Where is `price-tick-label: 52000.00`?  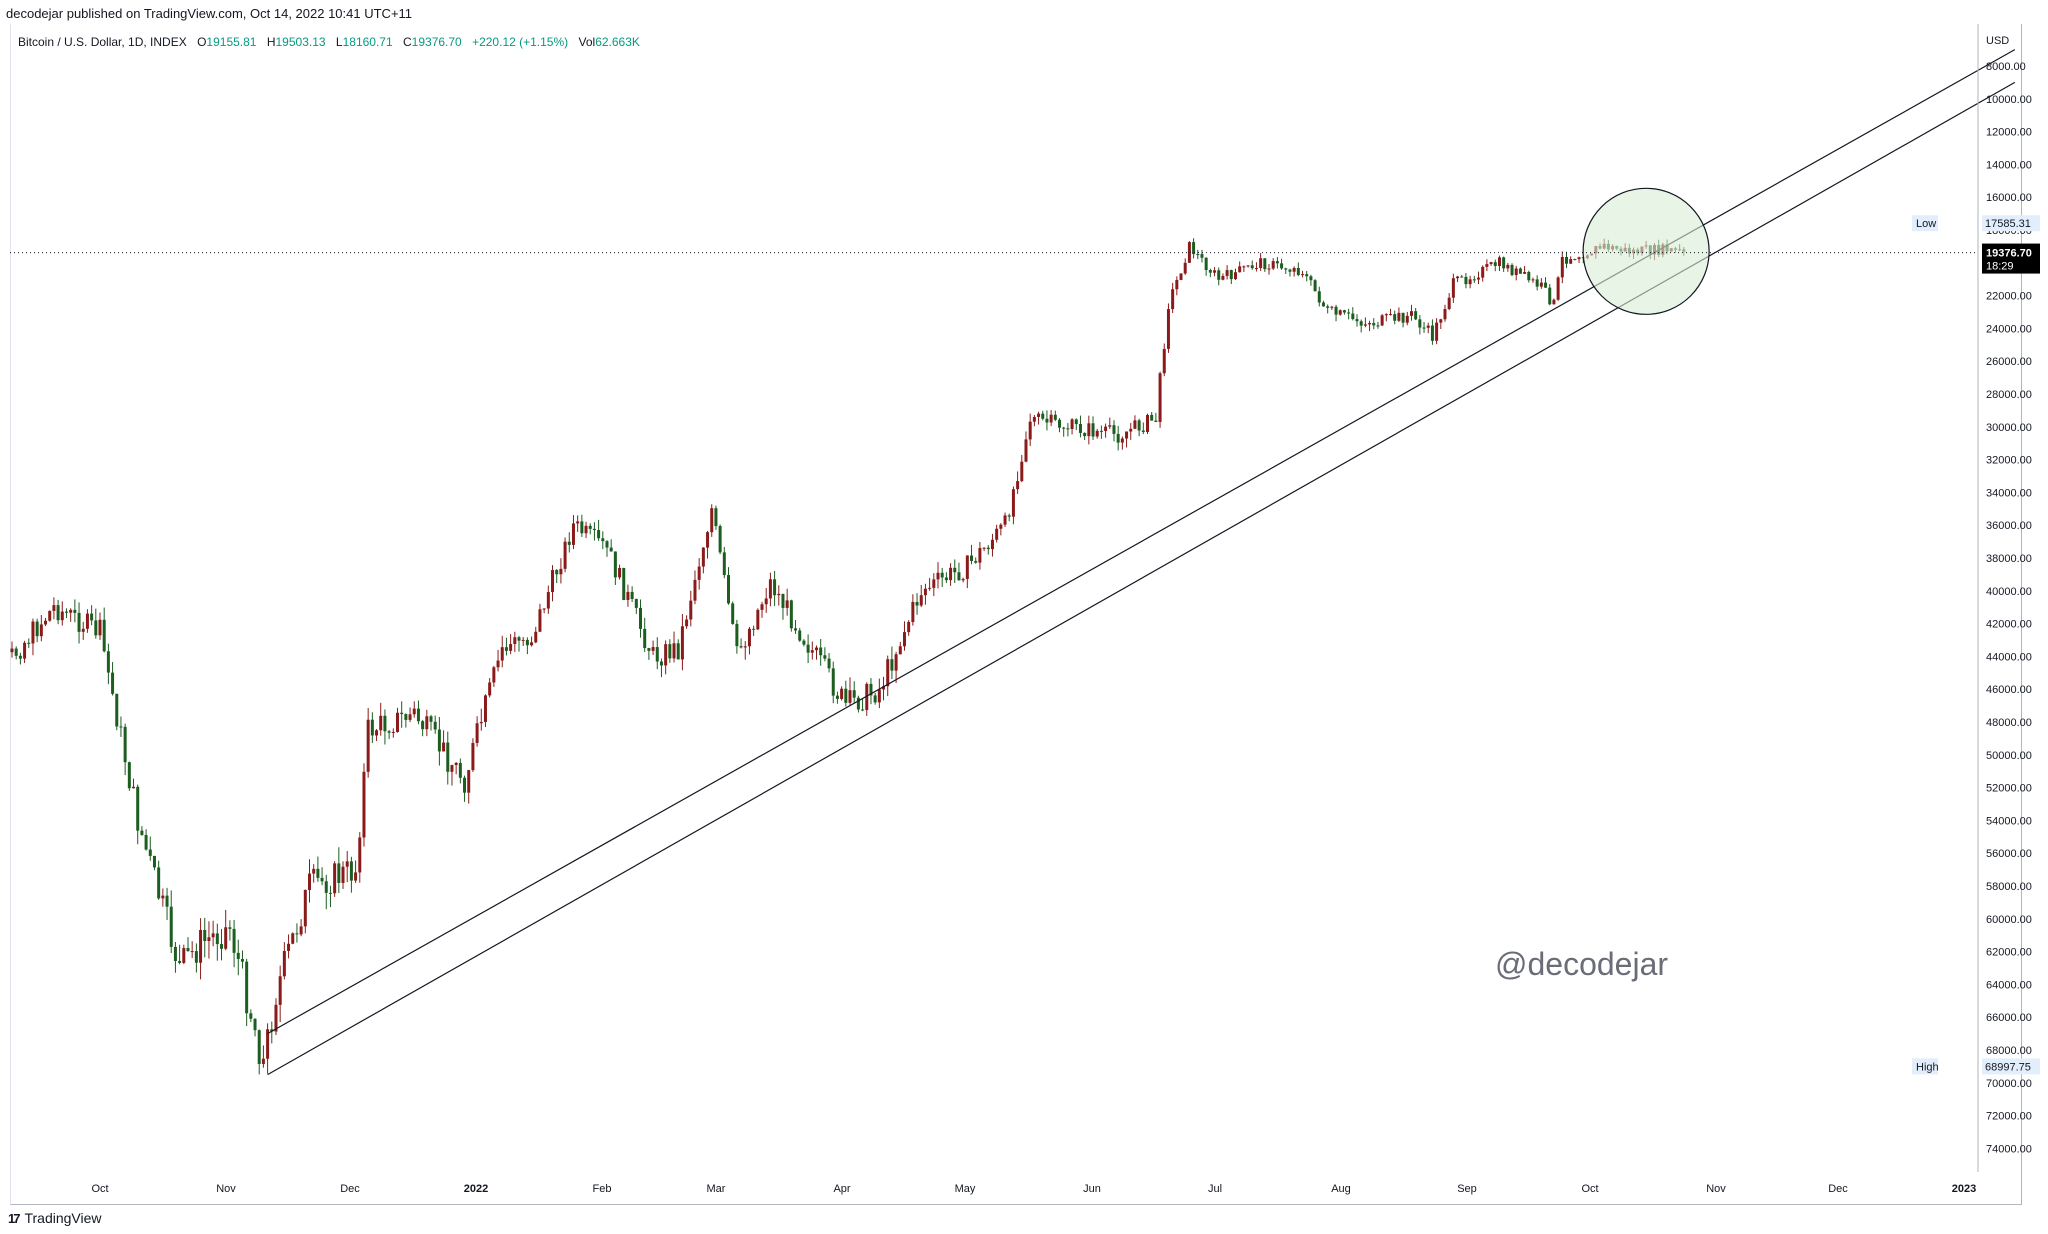 price-tick-label: 52000.00 is located at coordinates (2009, 789).